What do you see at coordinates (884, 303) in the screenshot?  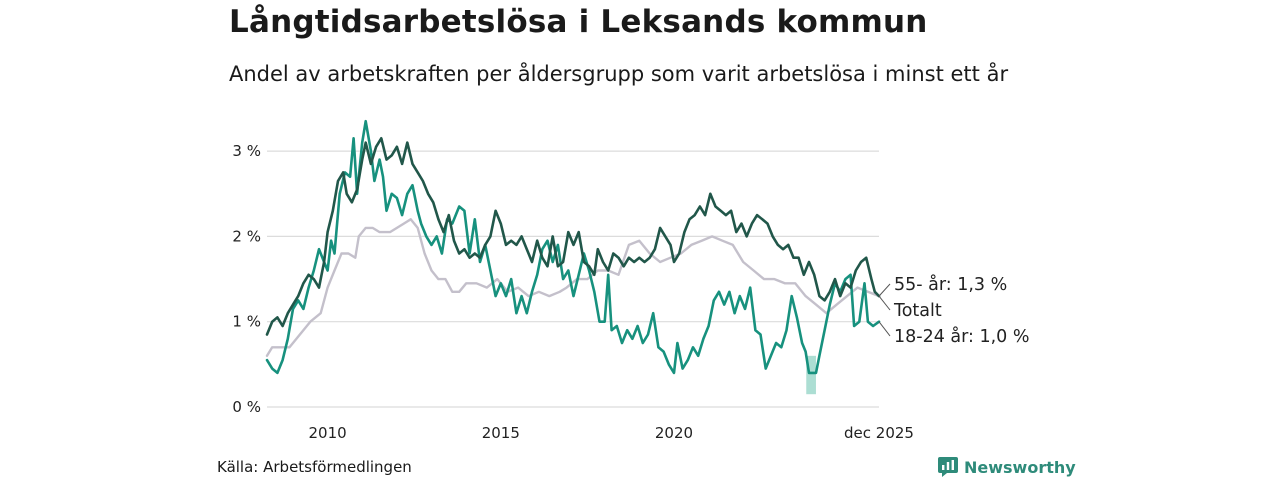 I see `leader-line-total` at bounding box center [884, 303].